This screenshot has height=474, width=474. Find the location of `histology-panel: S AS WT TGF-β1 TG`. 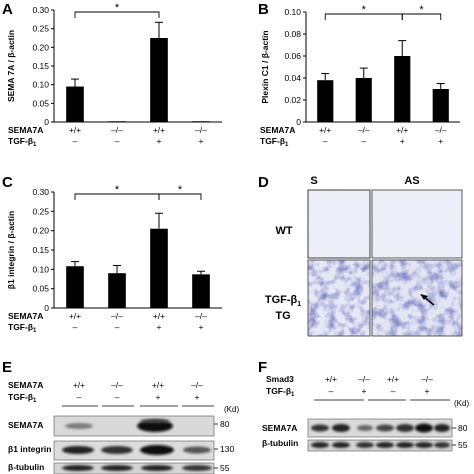

histology-panel: S AS WT TGF-β1 TG is located at coordinates (364, 256).